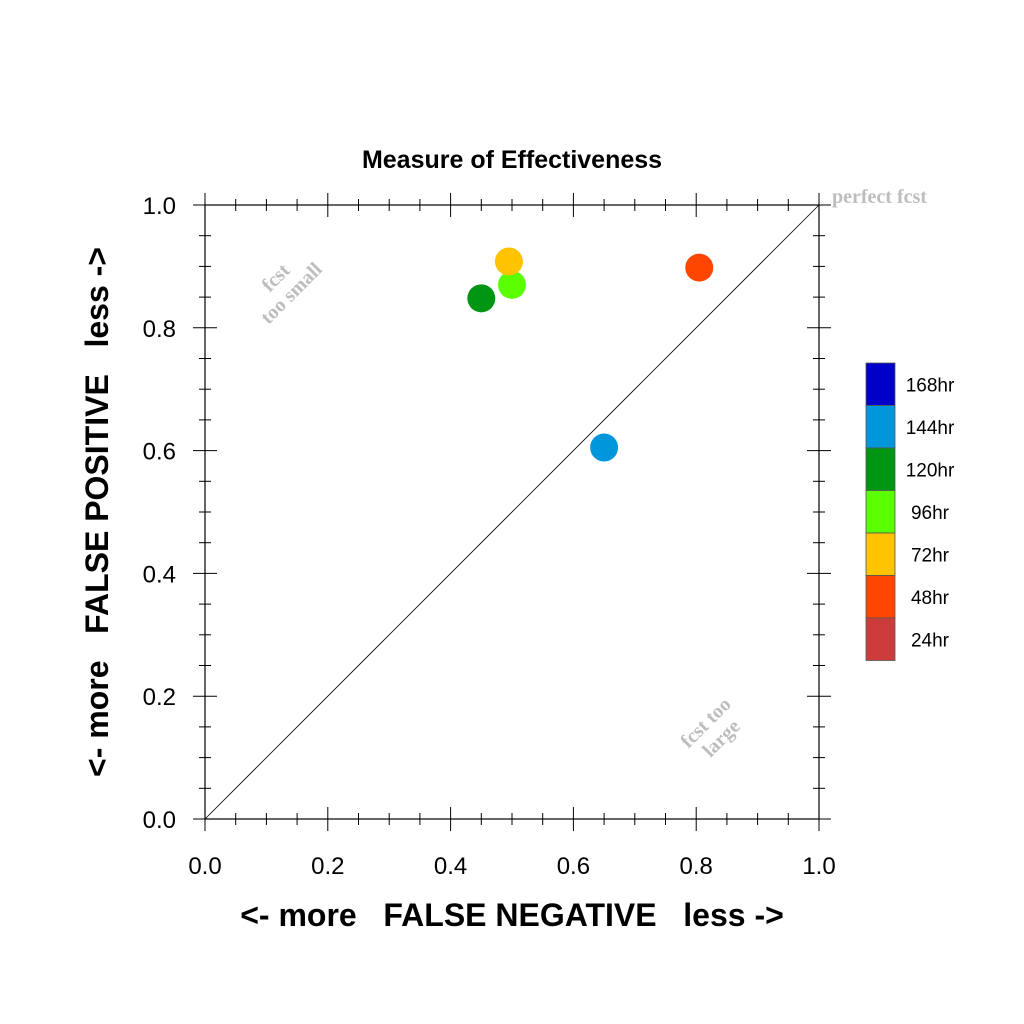  I want to click on legend-label-24hr: 24hr, so click(930, 640).